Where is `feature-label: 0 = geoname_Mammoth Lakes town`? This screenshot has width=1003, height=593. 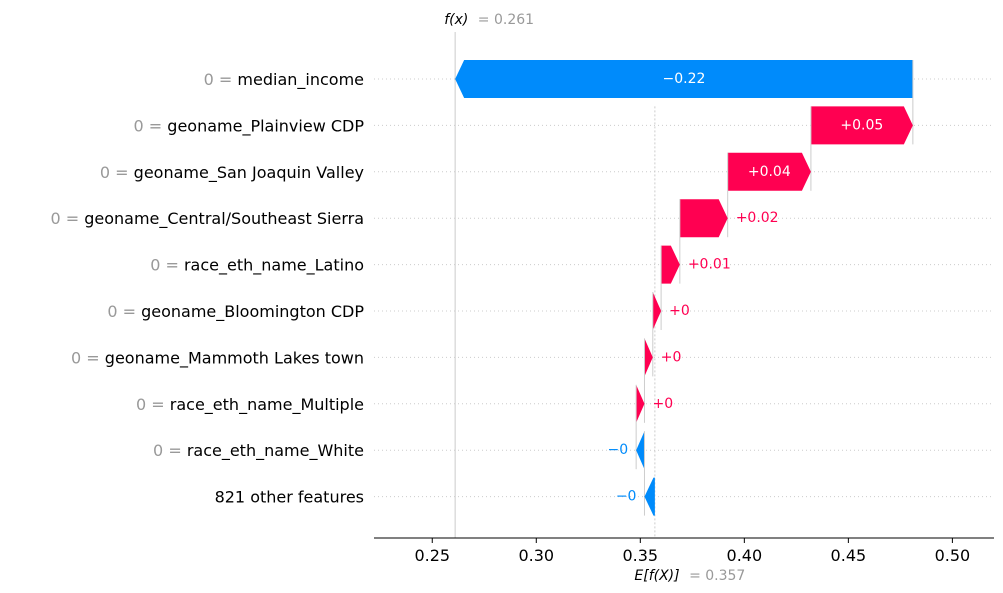 feature-label: 0 = geoname_Mammoth Lakes town is located at coordinates (217, 358).